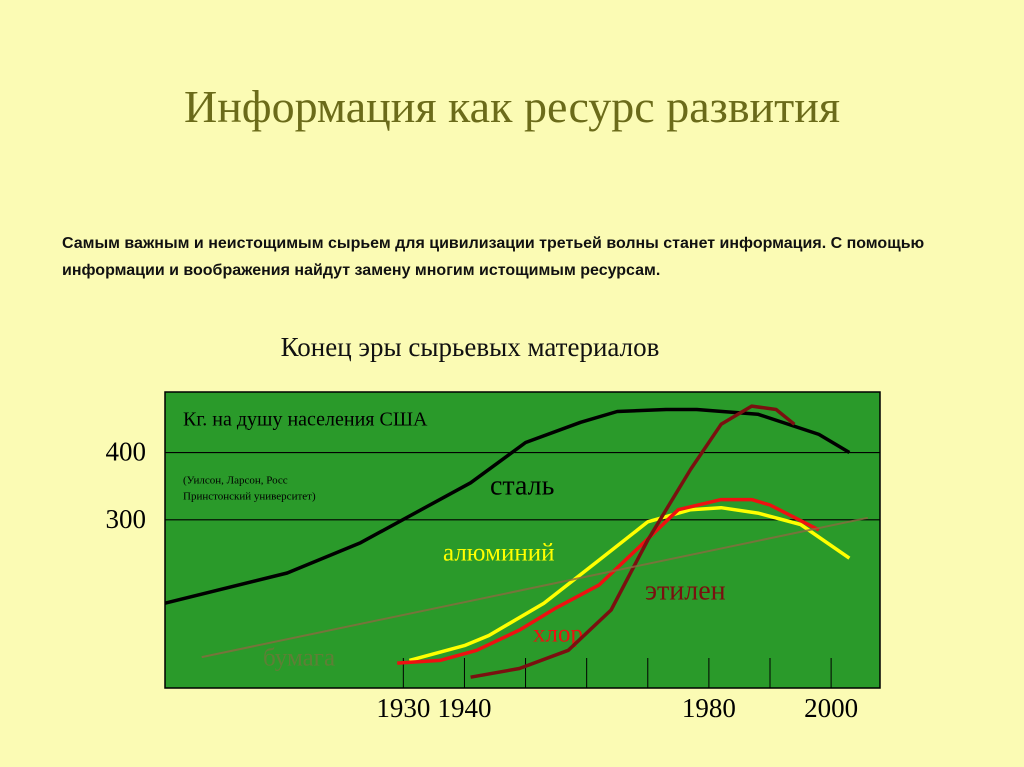  Describe the element at coordinates (709, 708) in the screenshot. I see `x-tick-label: 1980` at that location.